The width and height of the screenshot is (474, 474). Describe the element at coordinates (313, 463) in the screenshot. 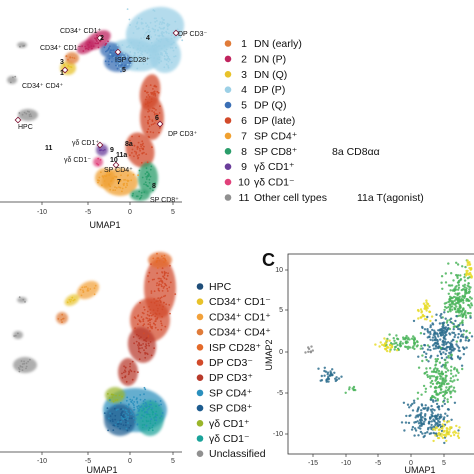

I see `c-x-tick-label: -15` at that location.